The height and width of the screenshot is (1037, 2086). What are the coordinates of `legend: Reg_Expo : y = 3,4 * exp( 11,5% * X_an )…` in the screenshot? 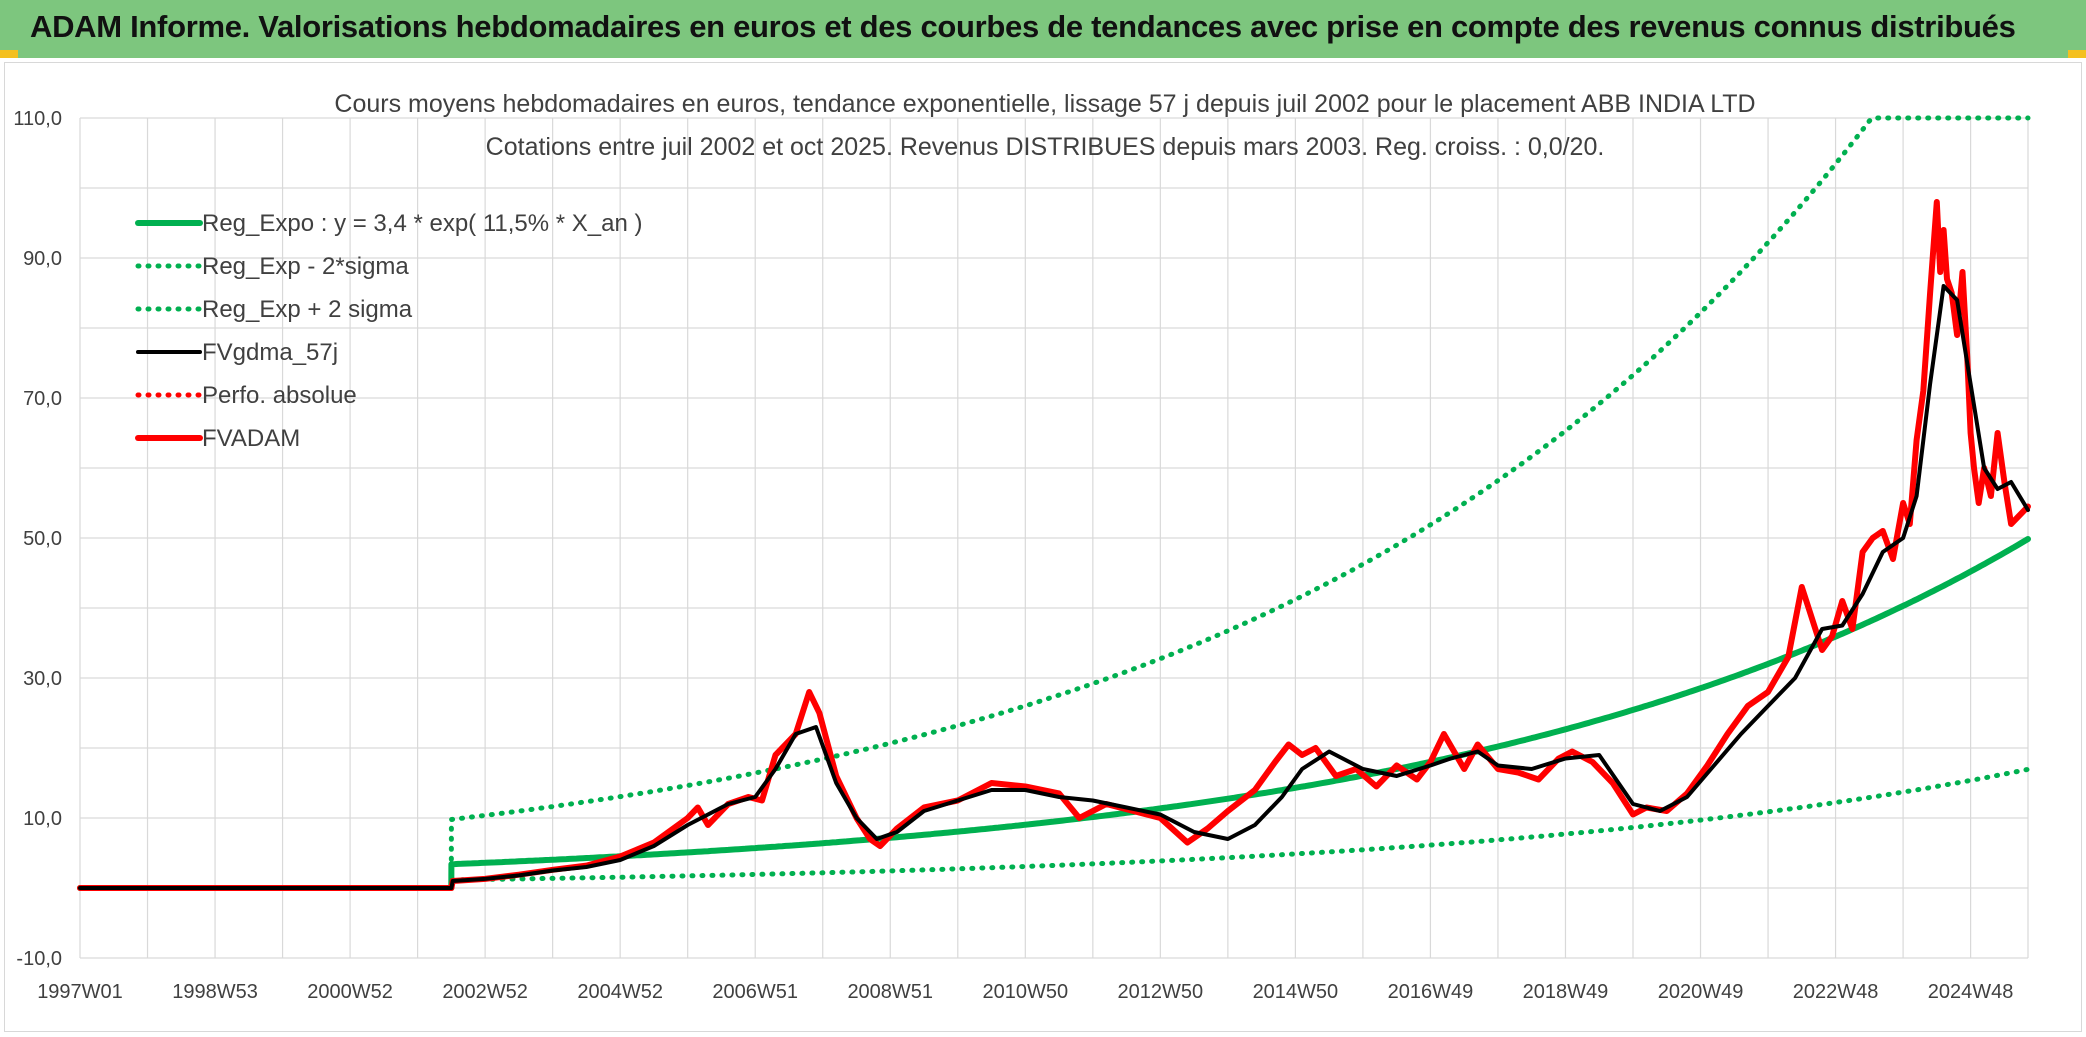 It's located at (388, 331).